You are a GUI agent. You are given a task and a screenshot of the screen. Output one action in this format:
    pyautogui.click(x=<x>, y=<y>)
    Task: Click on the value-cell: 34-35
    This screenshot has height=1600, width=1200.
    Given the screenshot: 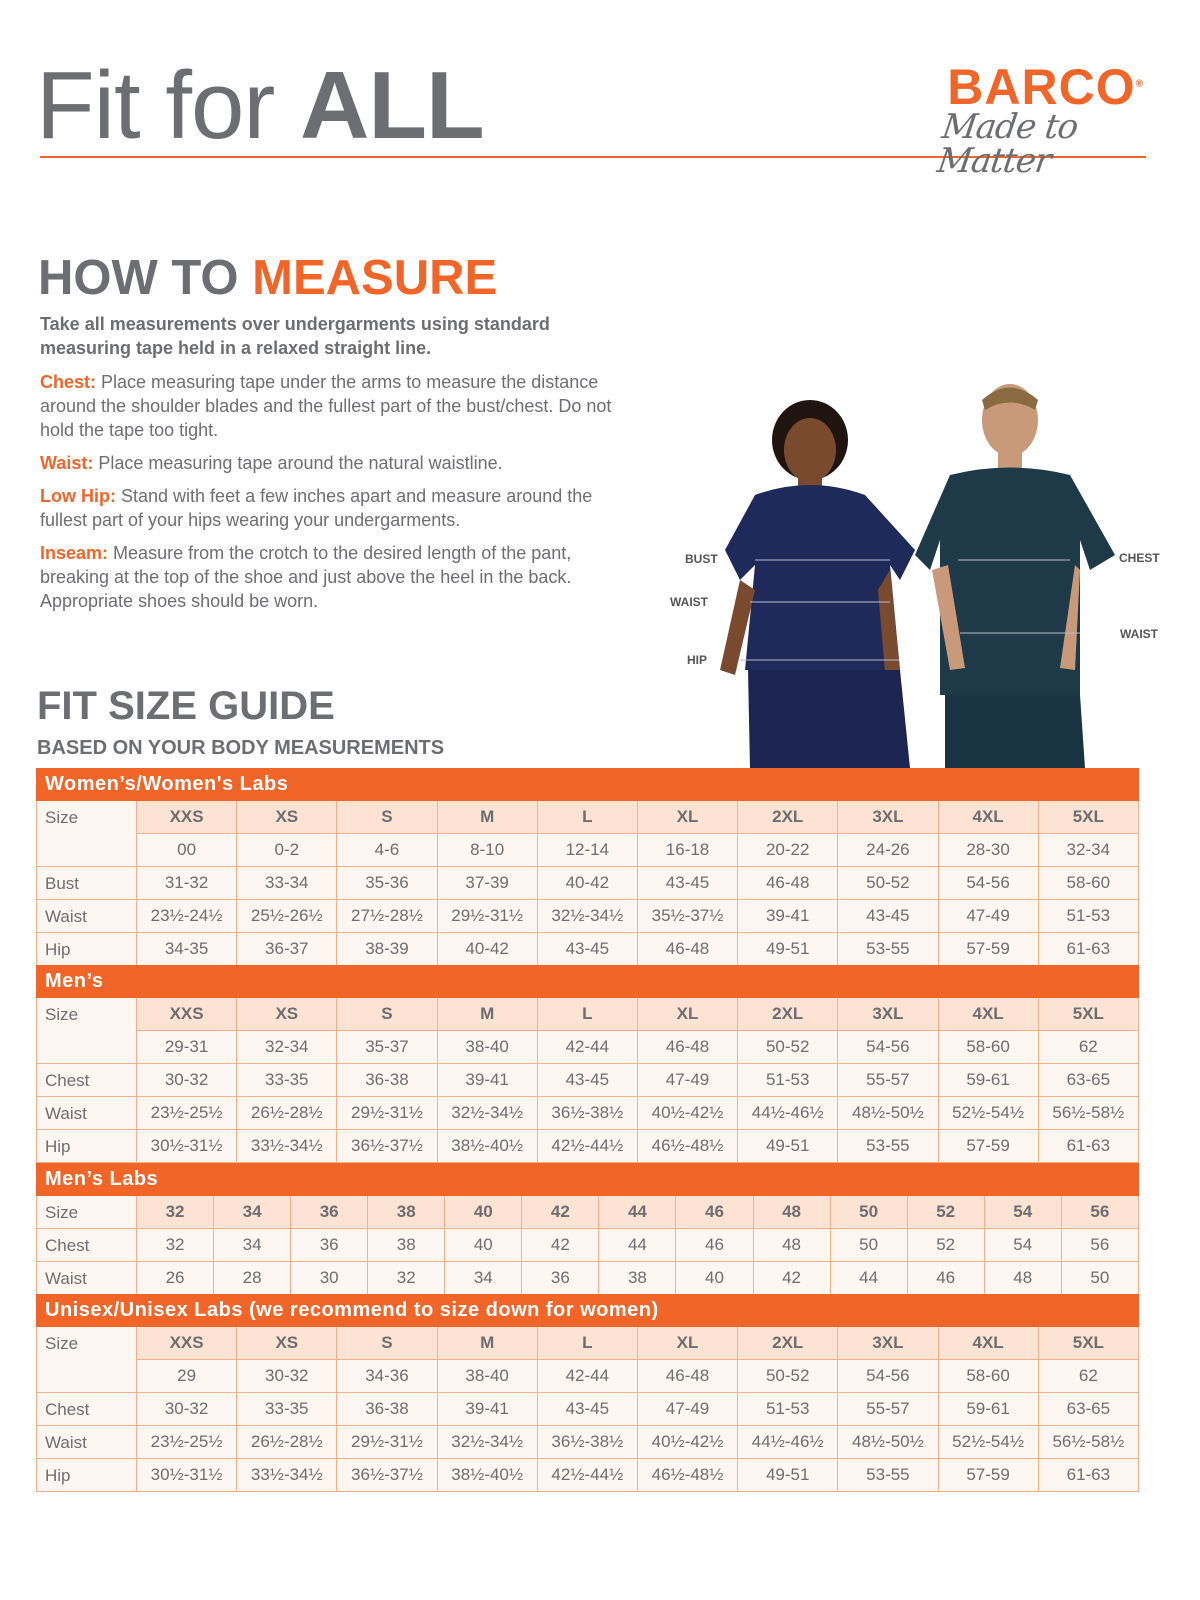 What is the action you would take?
    pyautogui.click(x=186, y=949)
    